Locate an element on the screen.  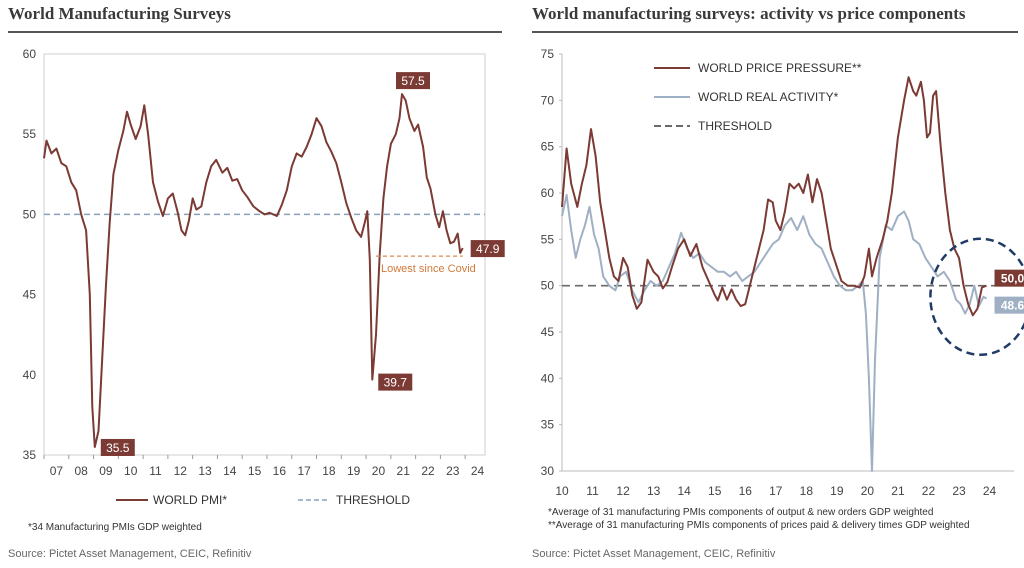
value-label: 35.5 is located at coordinates (118, 448).